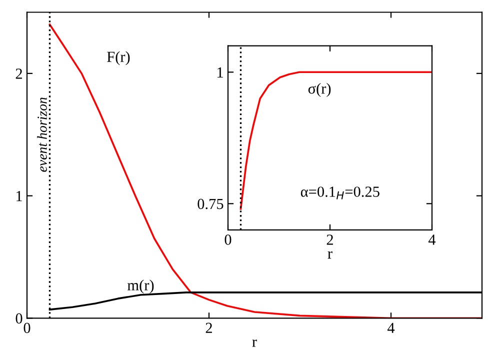  What do you see at coordinates (319, 90) in the screenshot?
I see `series-label: σ(r)` at bounding box center [319, 90].